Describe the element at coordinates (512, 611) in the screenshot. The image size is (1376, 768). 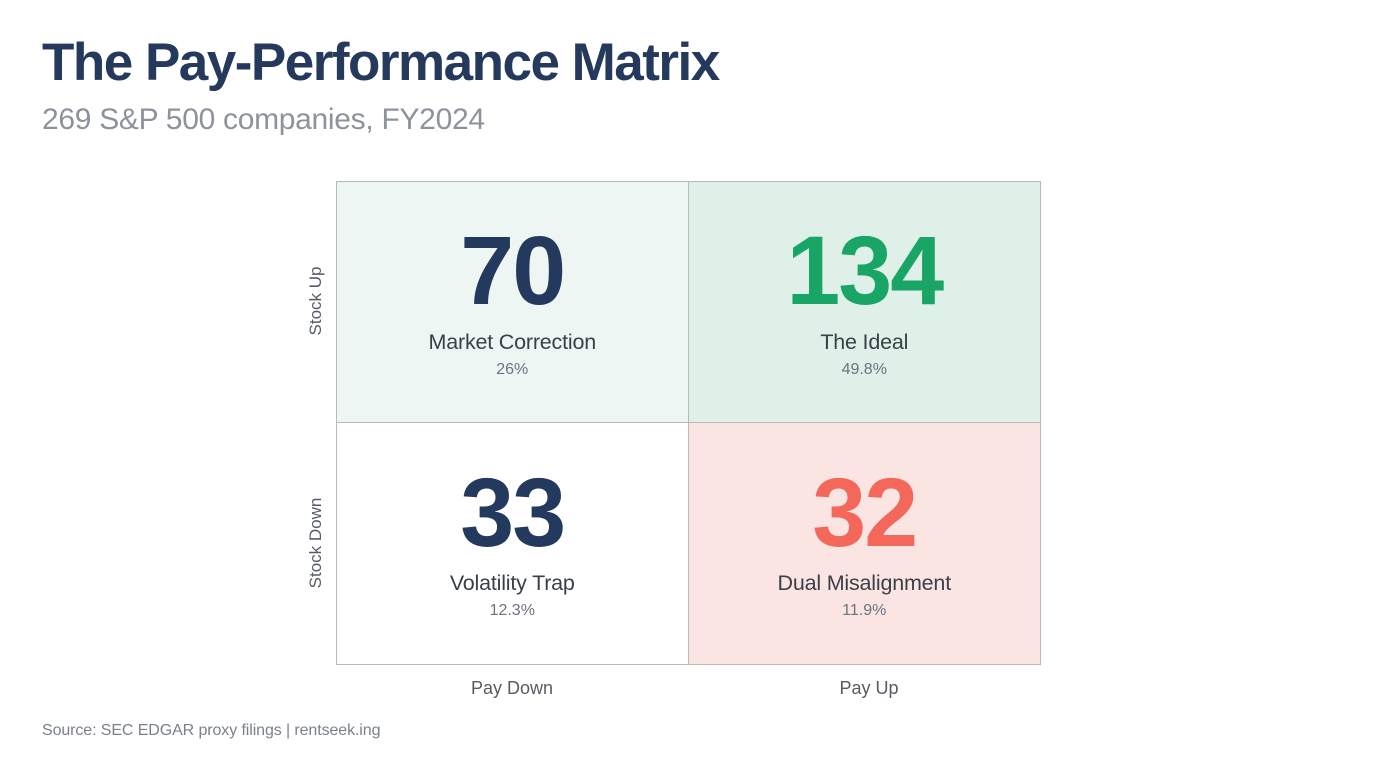
I see `quadrant-volatility-trap-percent: 12.3%` at that location.